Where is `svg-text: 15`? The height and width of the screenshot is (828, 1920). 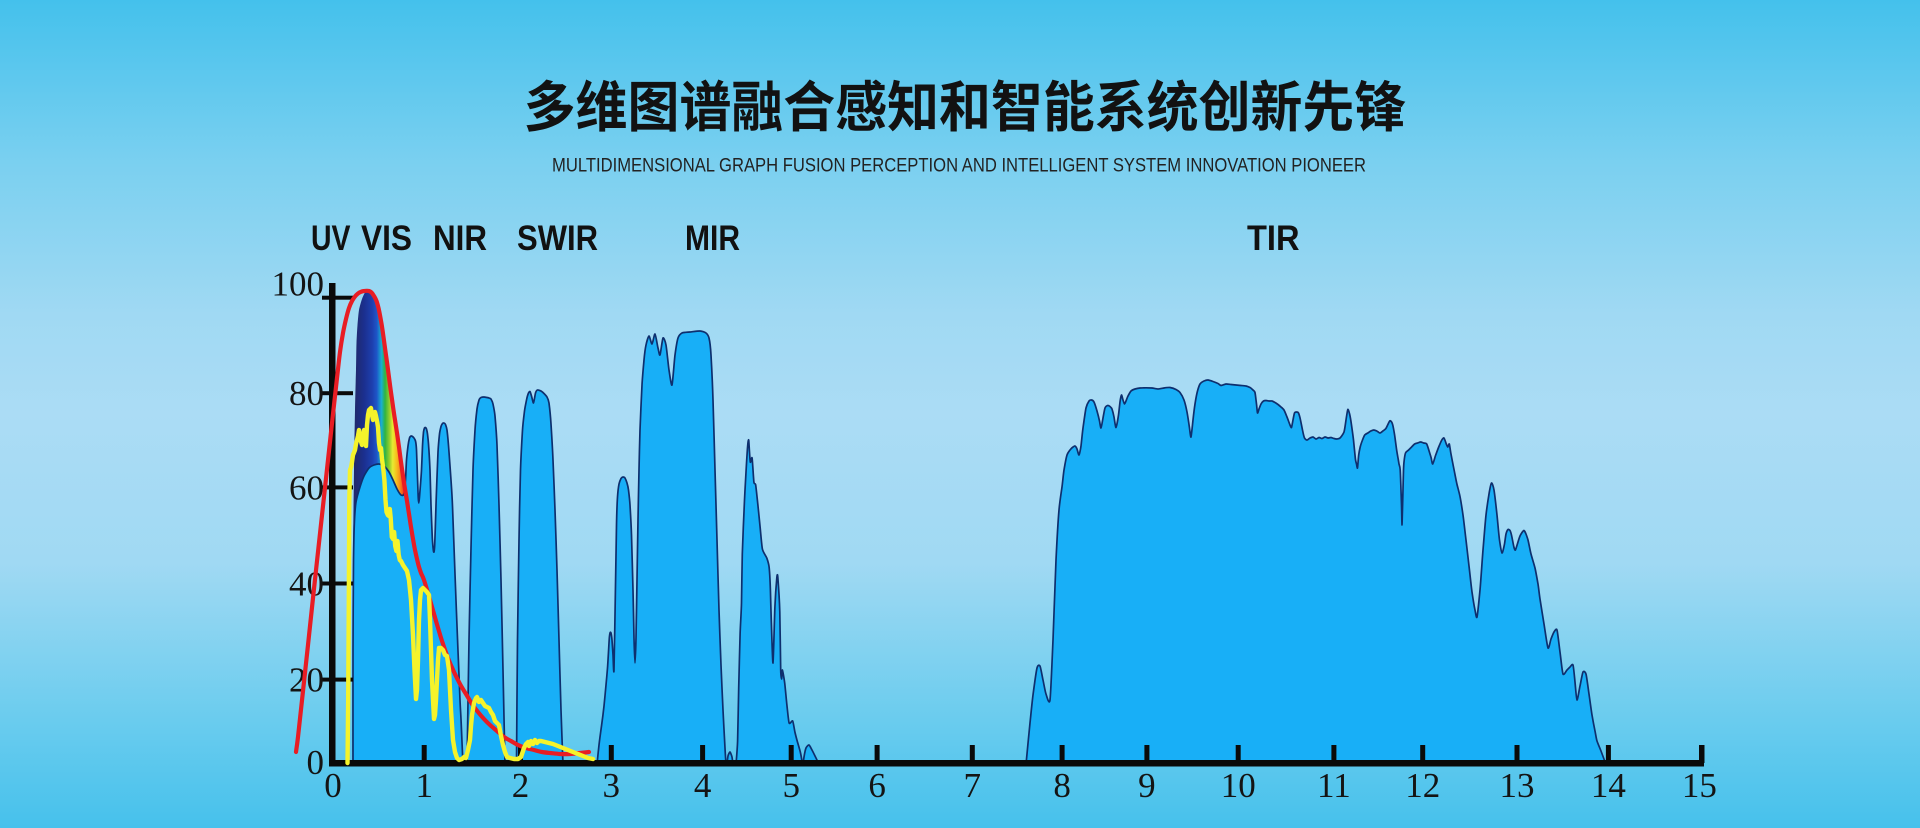
svg-text: 15 is located at coordinates (1699, 785).